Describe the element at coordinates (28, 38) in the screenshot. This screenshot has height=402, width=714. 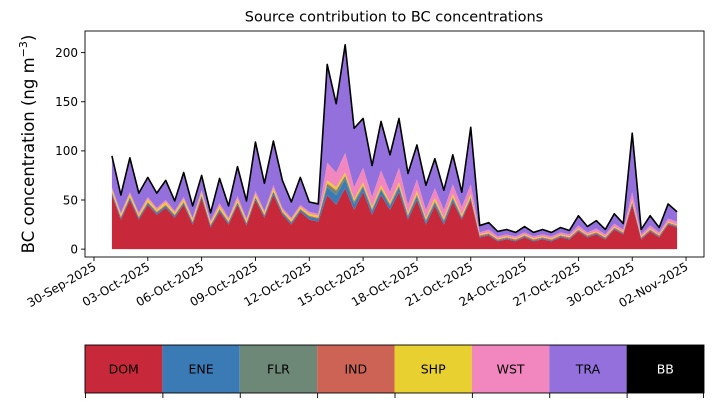
I see `y-axis-label-close: )` at that location.